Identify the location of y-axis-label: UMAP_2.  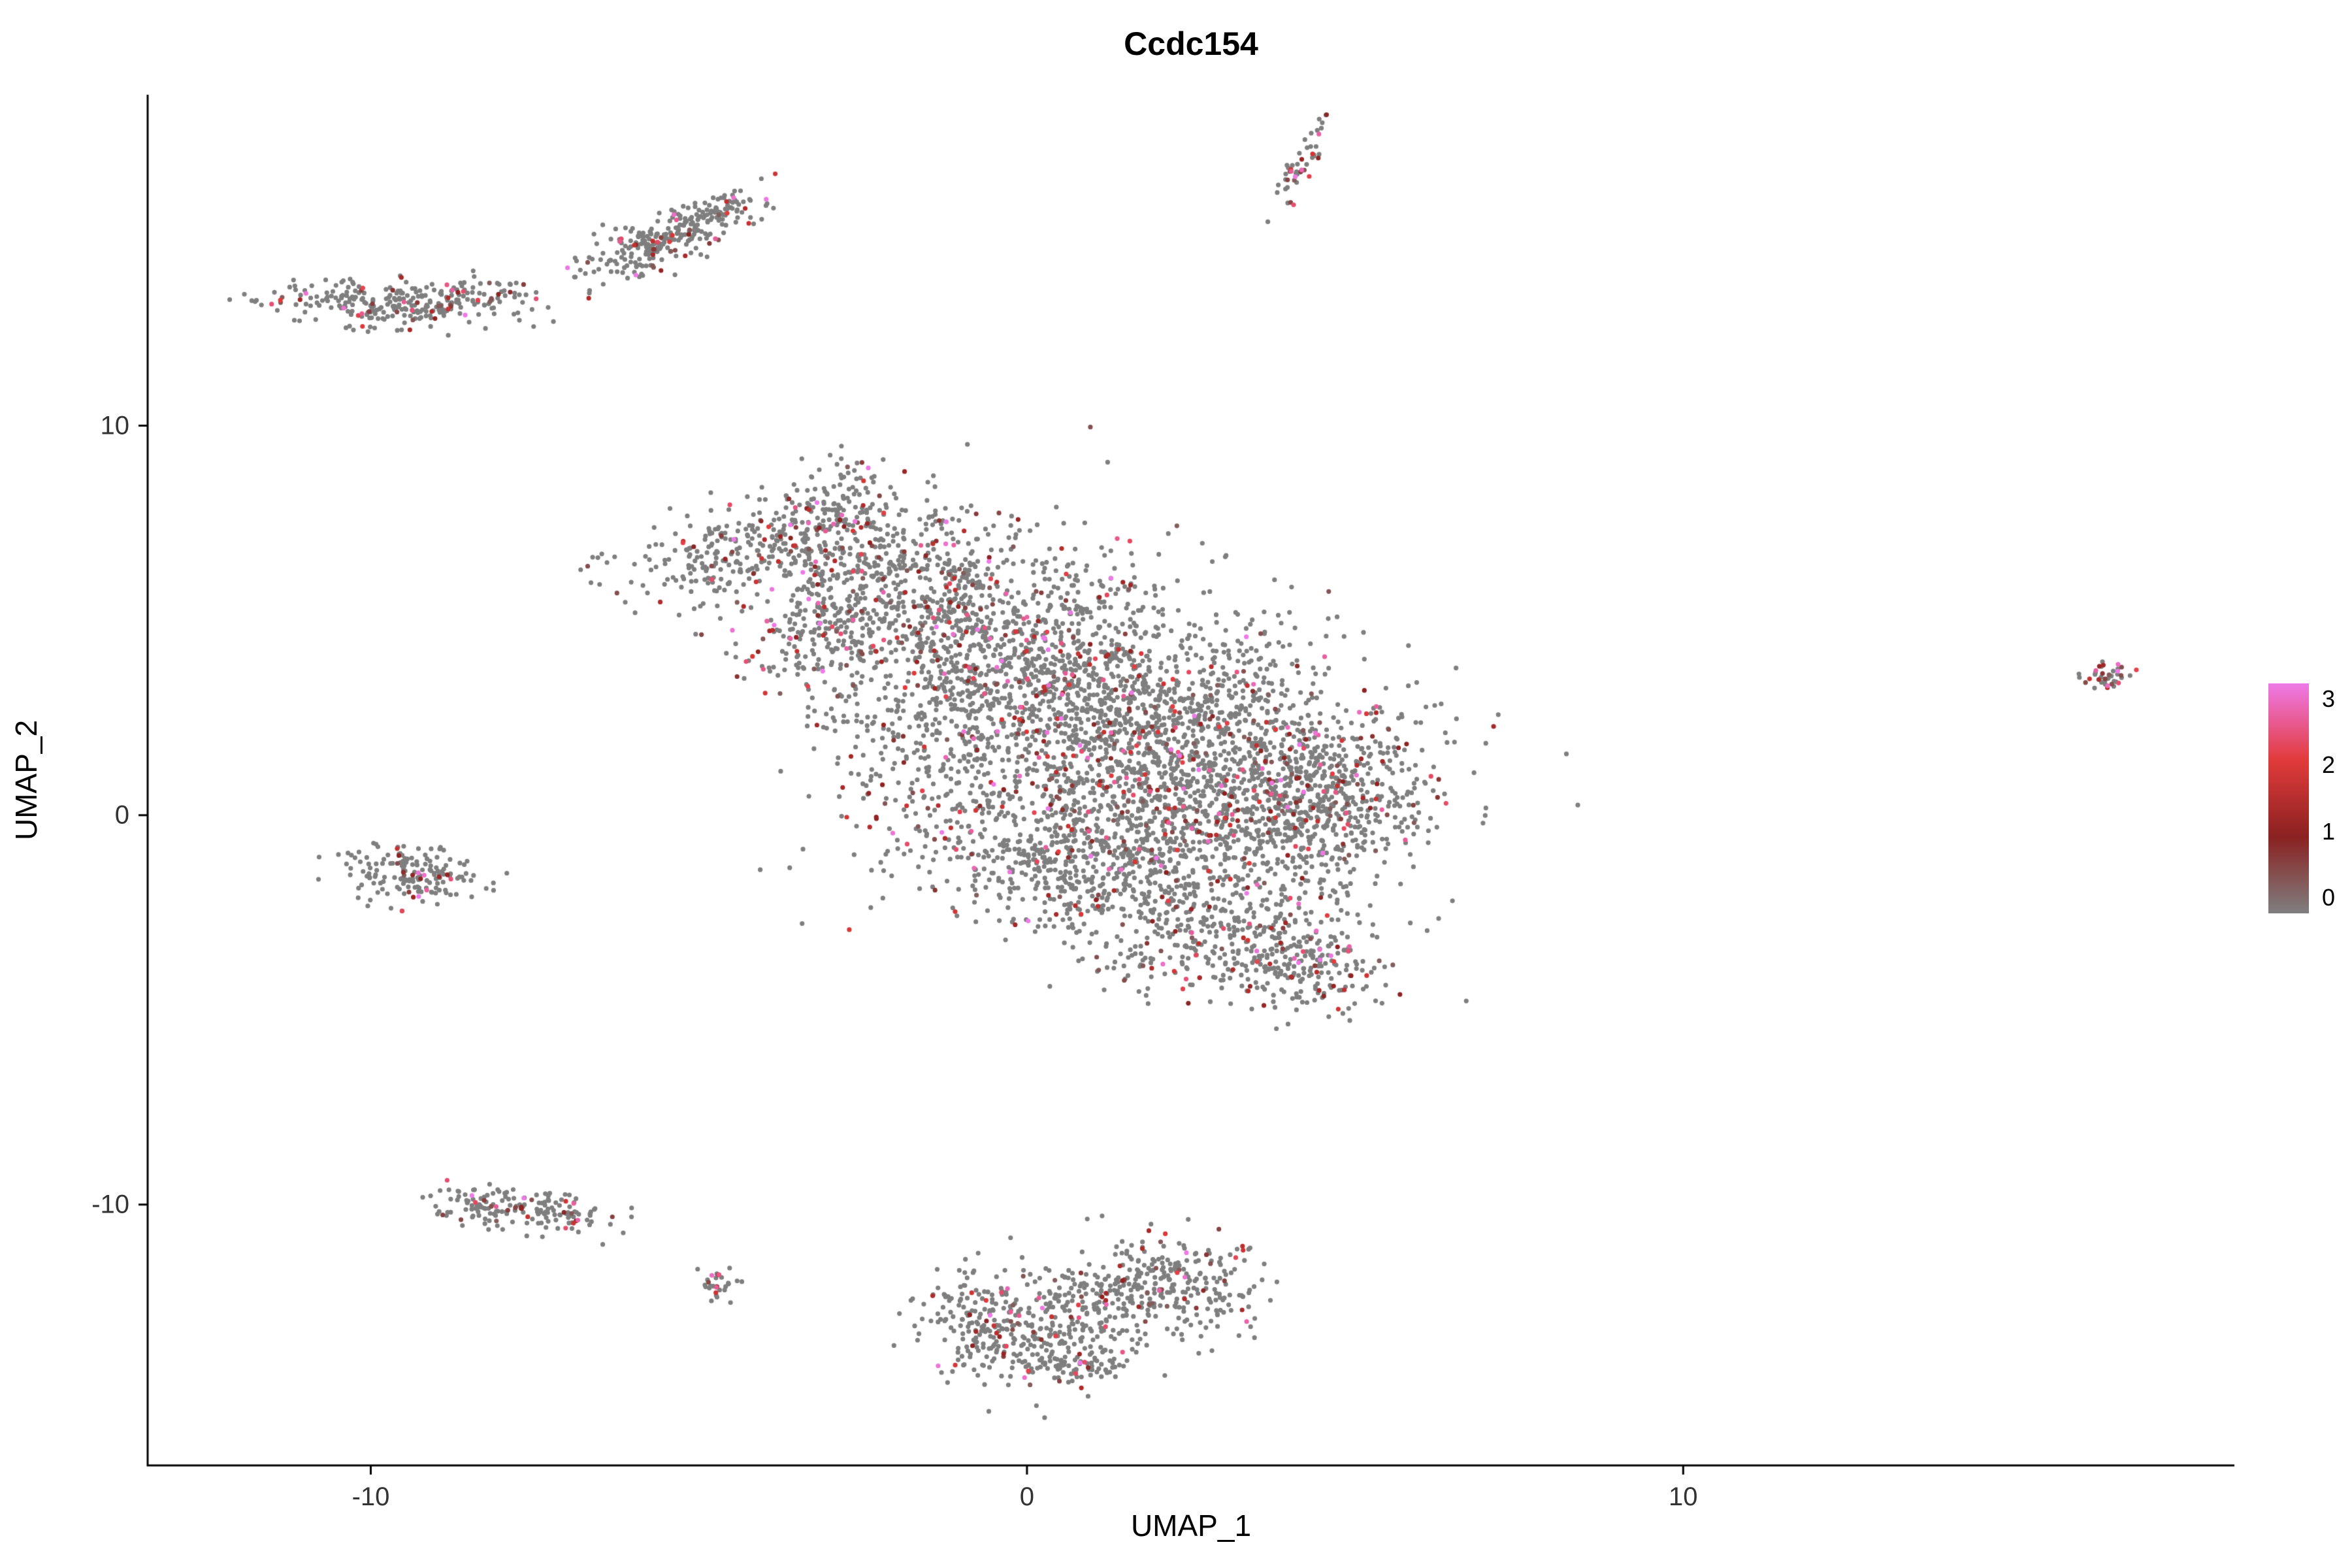
(26, 780).